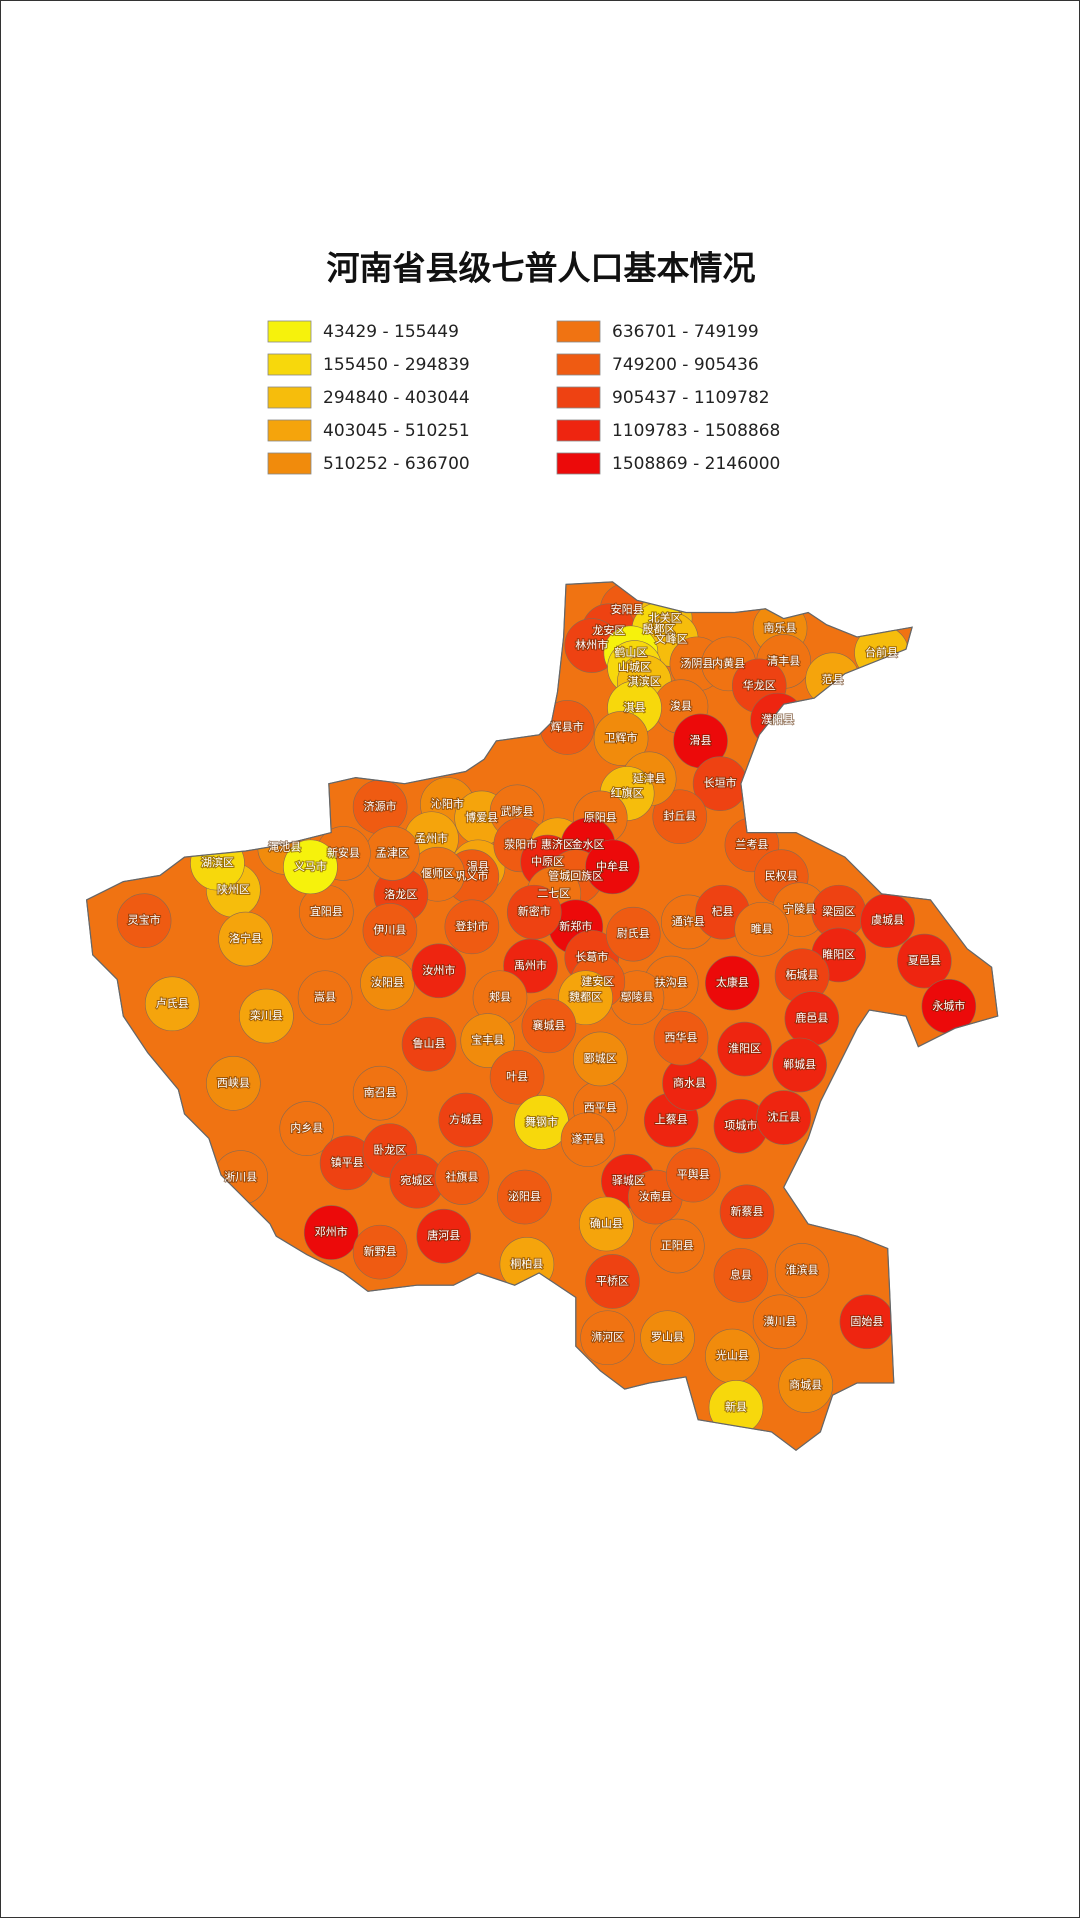 This screenshot has height=1918, width=1080. I want to click on region-label: 台前县, so click(881, 652).